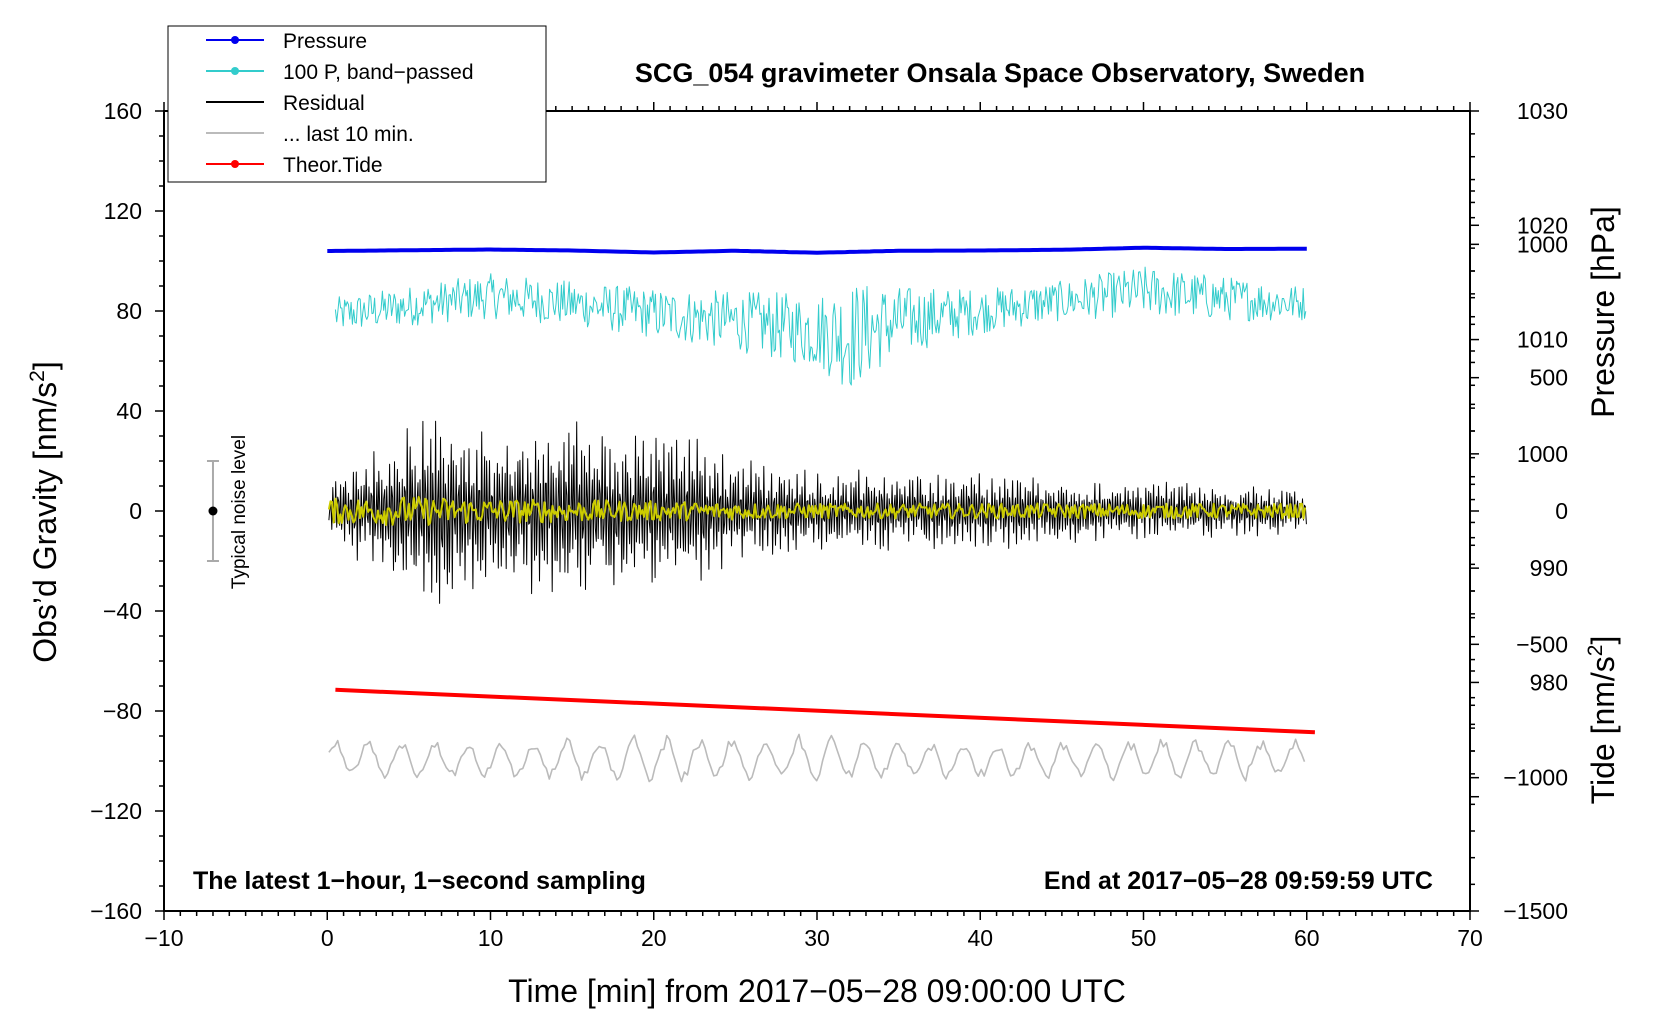 The image size is (1660, 1020). I want to click on x-tick-label: 60, so click(1307, 938).